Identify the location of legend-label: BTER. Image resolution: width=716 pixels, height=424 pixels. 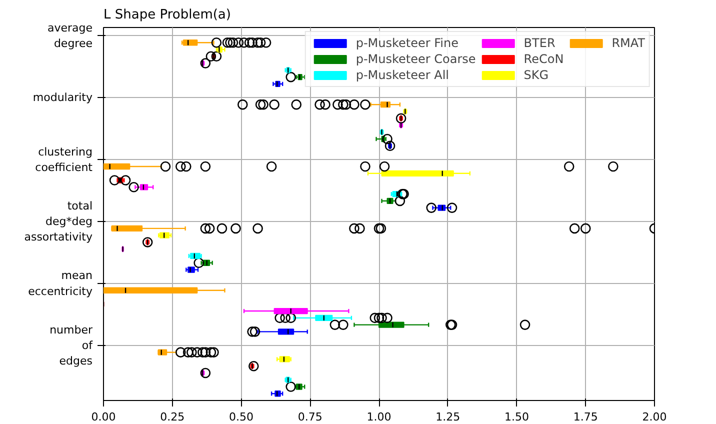
(540, 43).